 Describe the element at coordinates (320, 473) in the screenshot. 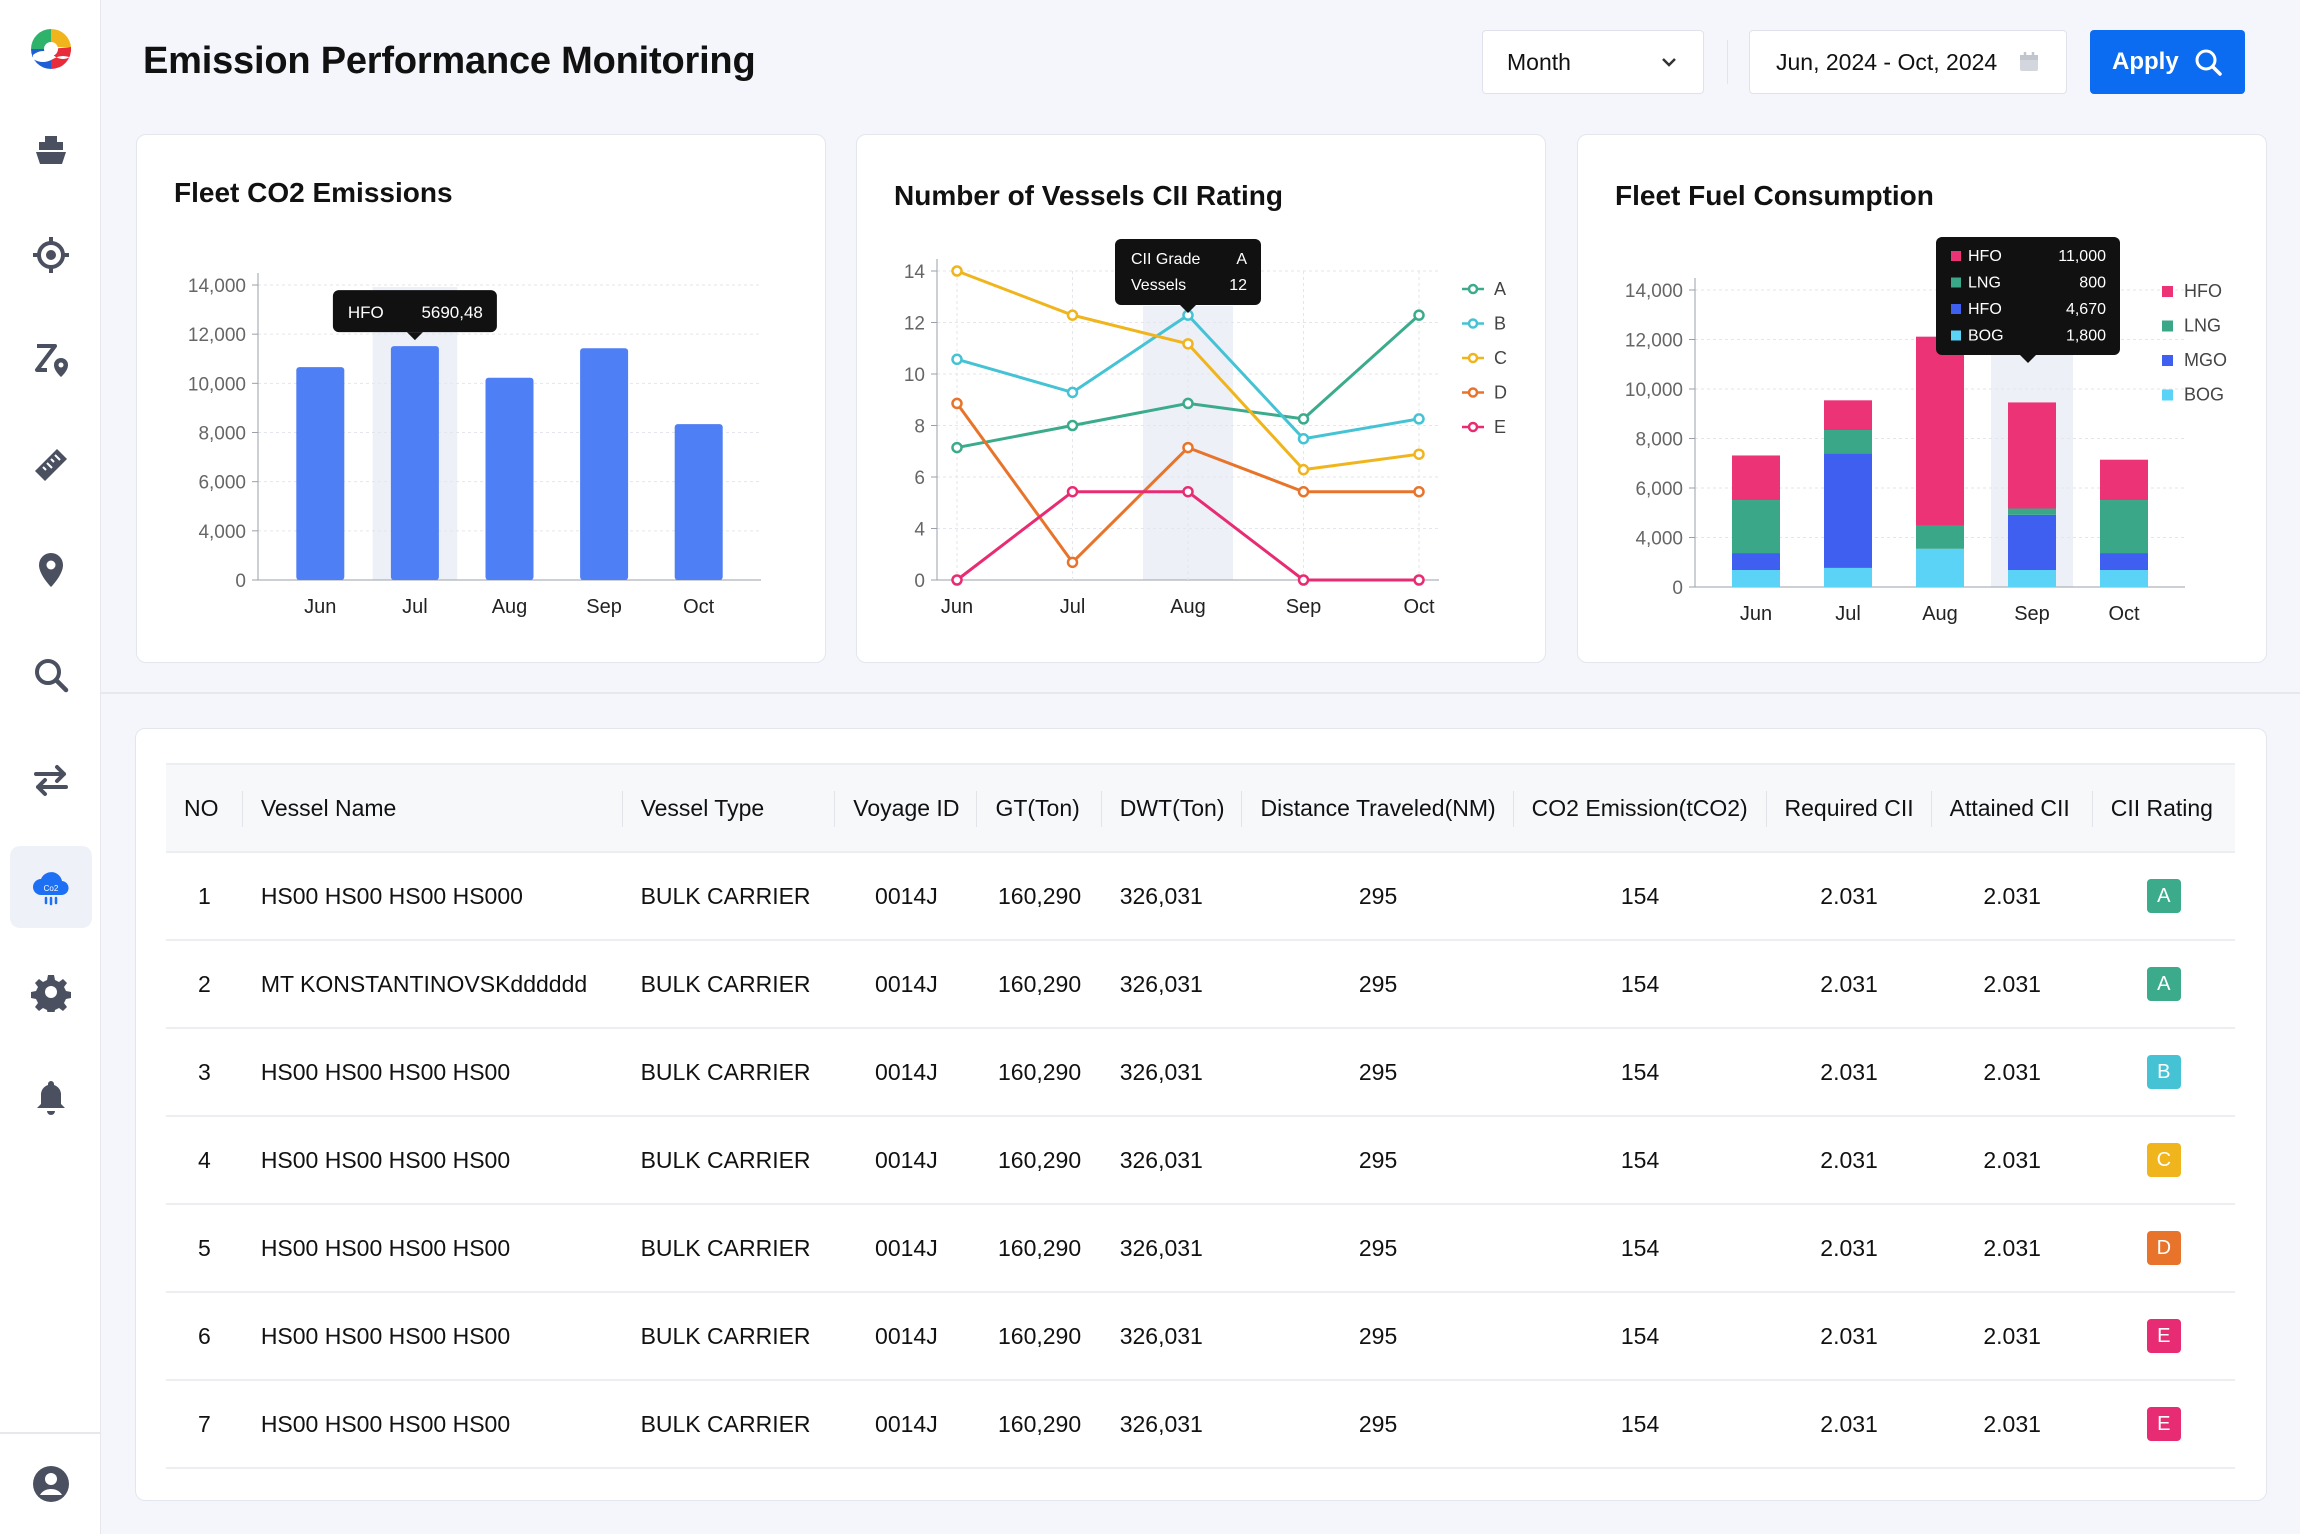

I see `bar-jun` at that location.